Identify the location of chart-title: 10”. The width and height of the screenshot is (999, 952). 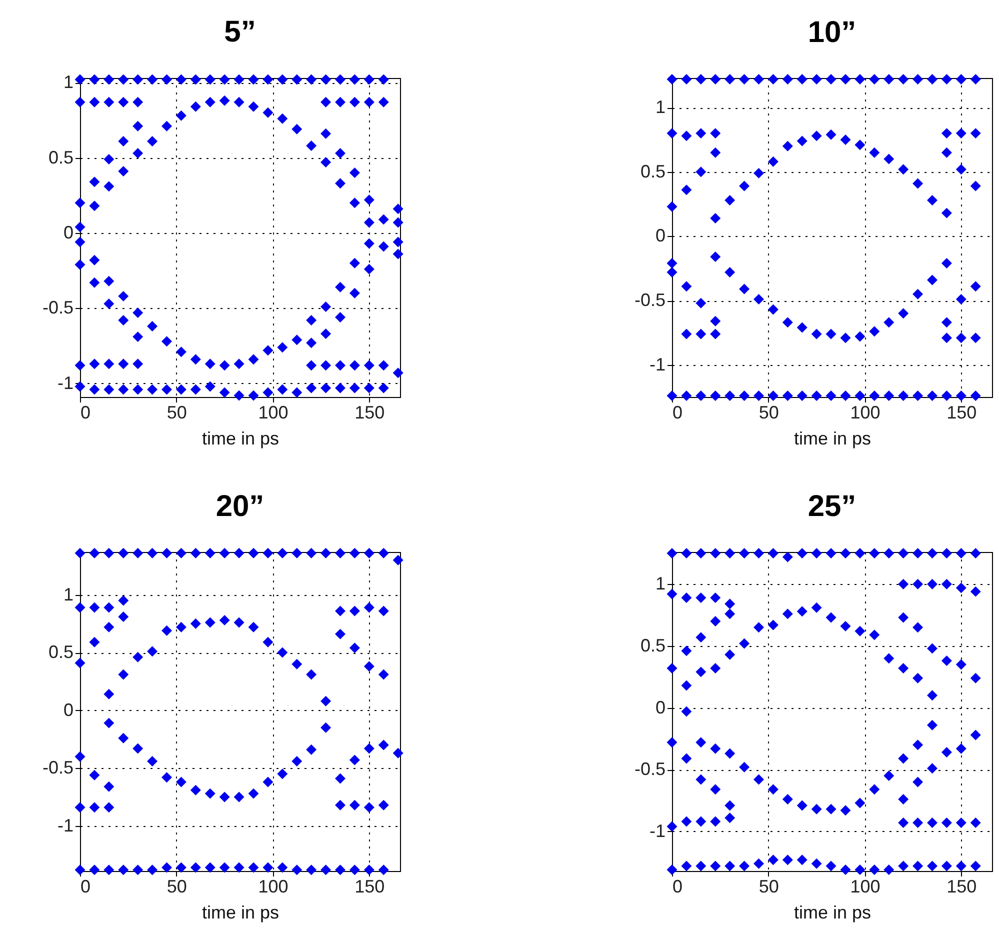
(832, 33).